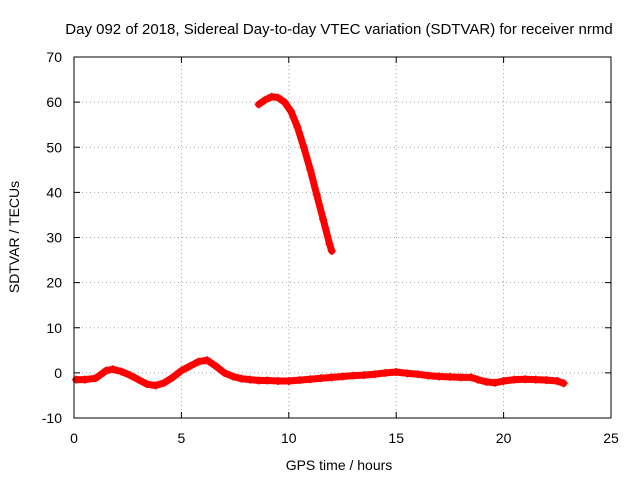 The width and height of the screenshot is (640, 480). Describe the element at coordinates (74, 438) in the screenshot. I see `x-tick-label: 0` at that location.